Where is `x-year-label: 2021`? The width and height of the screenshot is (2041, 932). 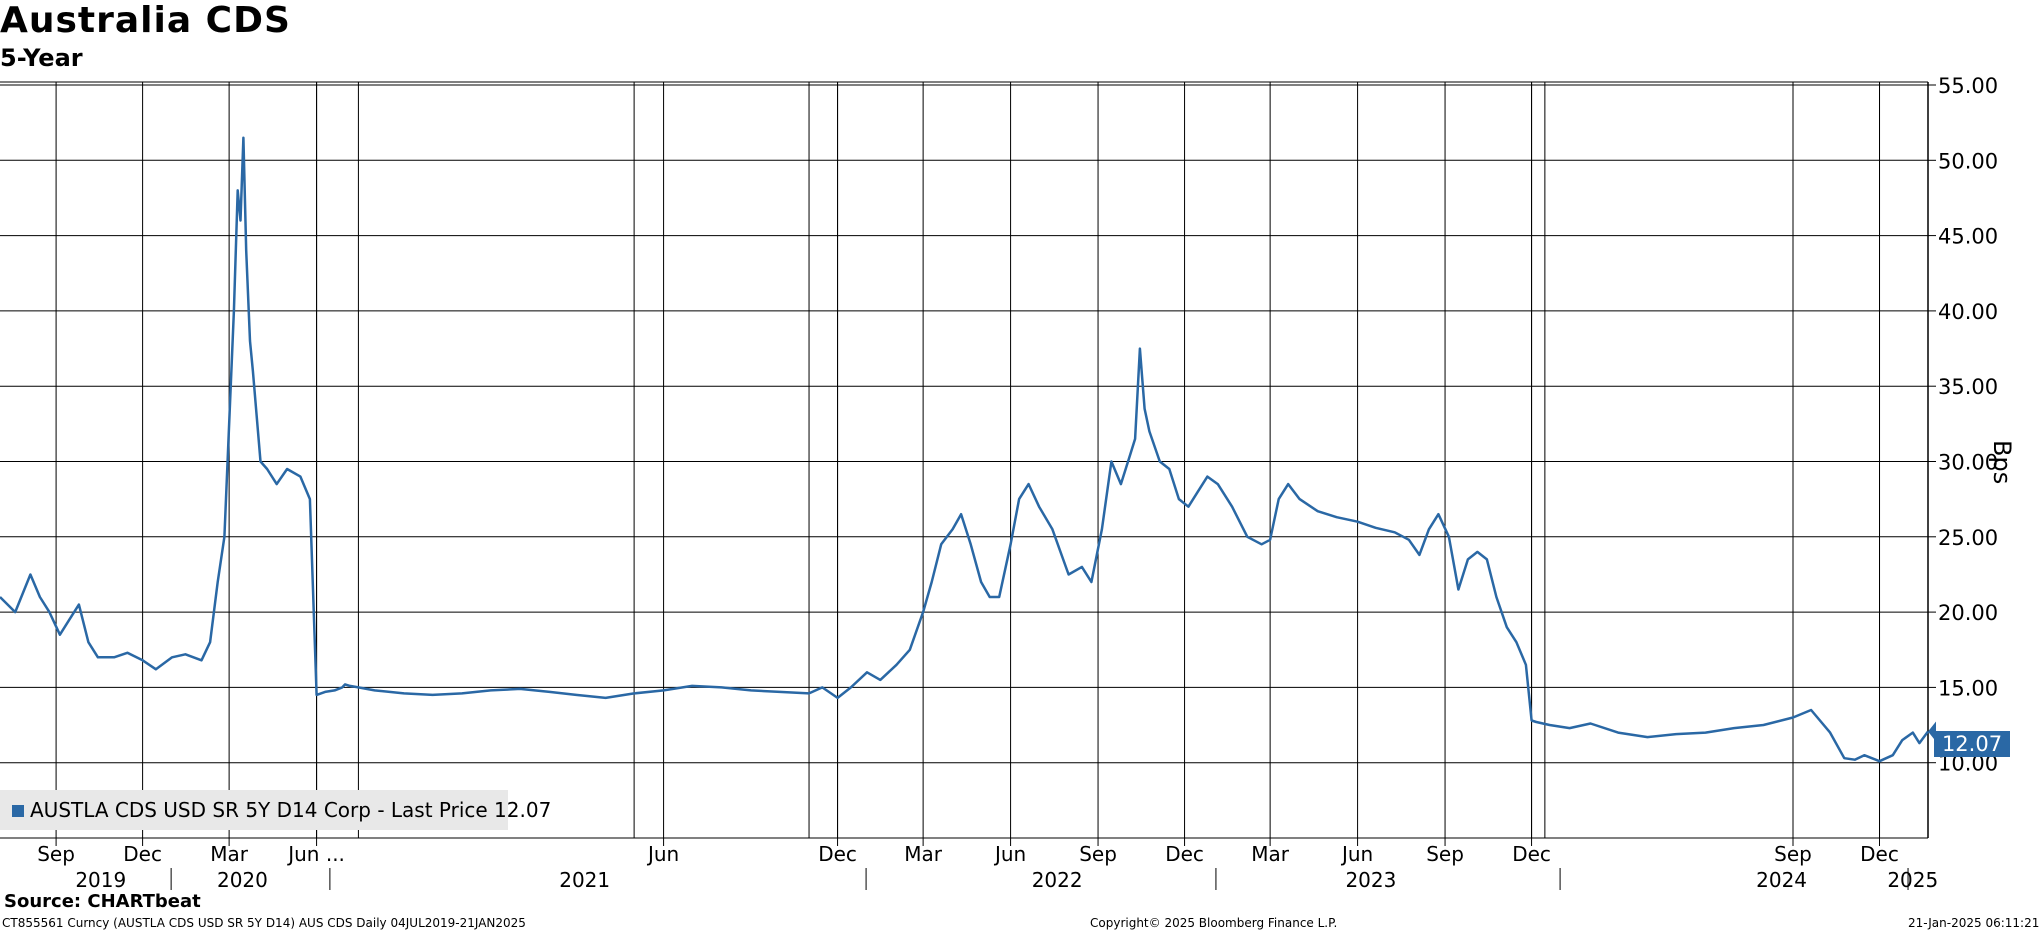 x-year-label: 2021 is located at coordinates (584, 880).